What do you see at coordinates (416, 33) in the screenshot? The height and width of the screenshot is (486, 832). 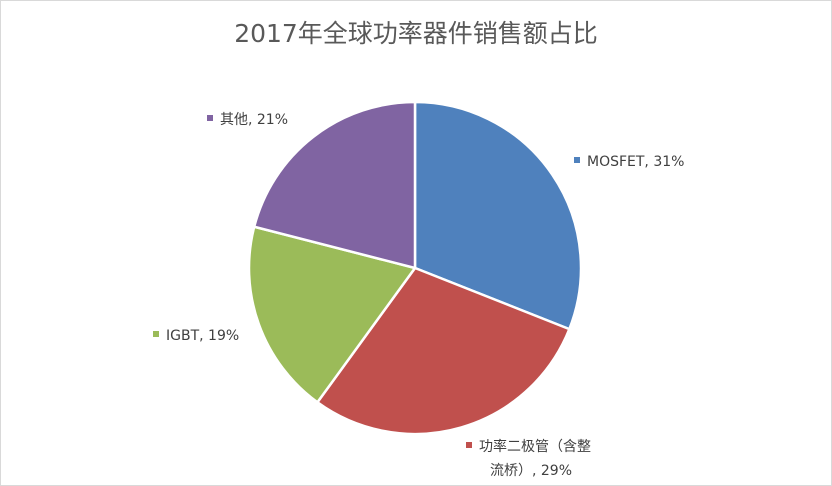 I see `chart-title: 2017年全球功率器件销售额占比` at bounding box center [416, 33].